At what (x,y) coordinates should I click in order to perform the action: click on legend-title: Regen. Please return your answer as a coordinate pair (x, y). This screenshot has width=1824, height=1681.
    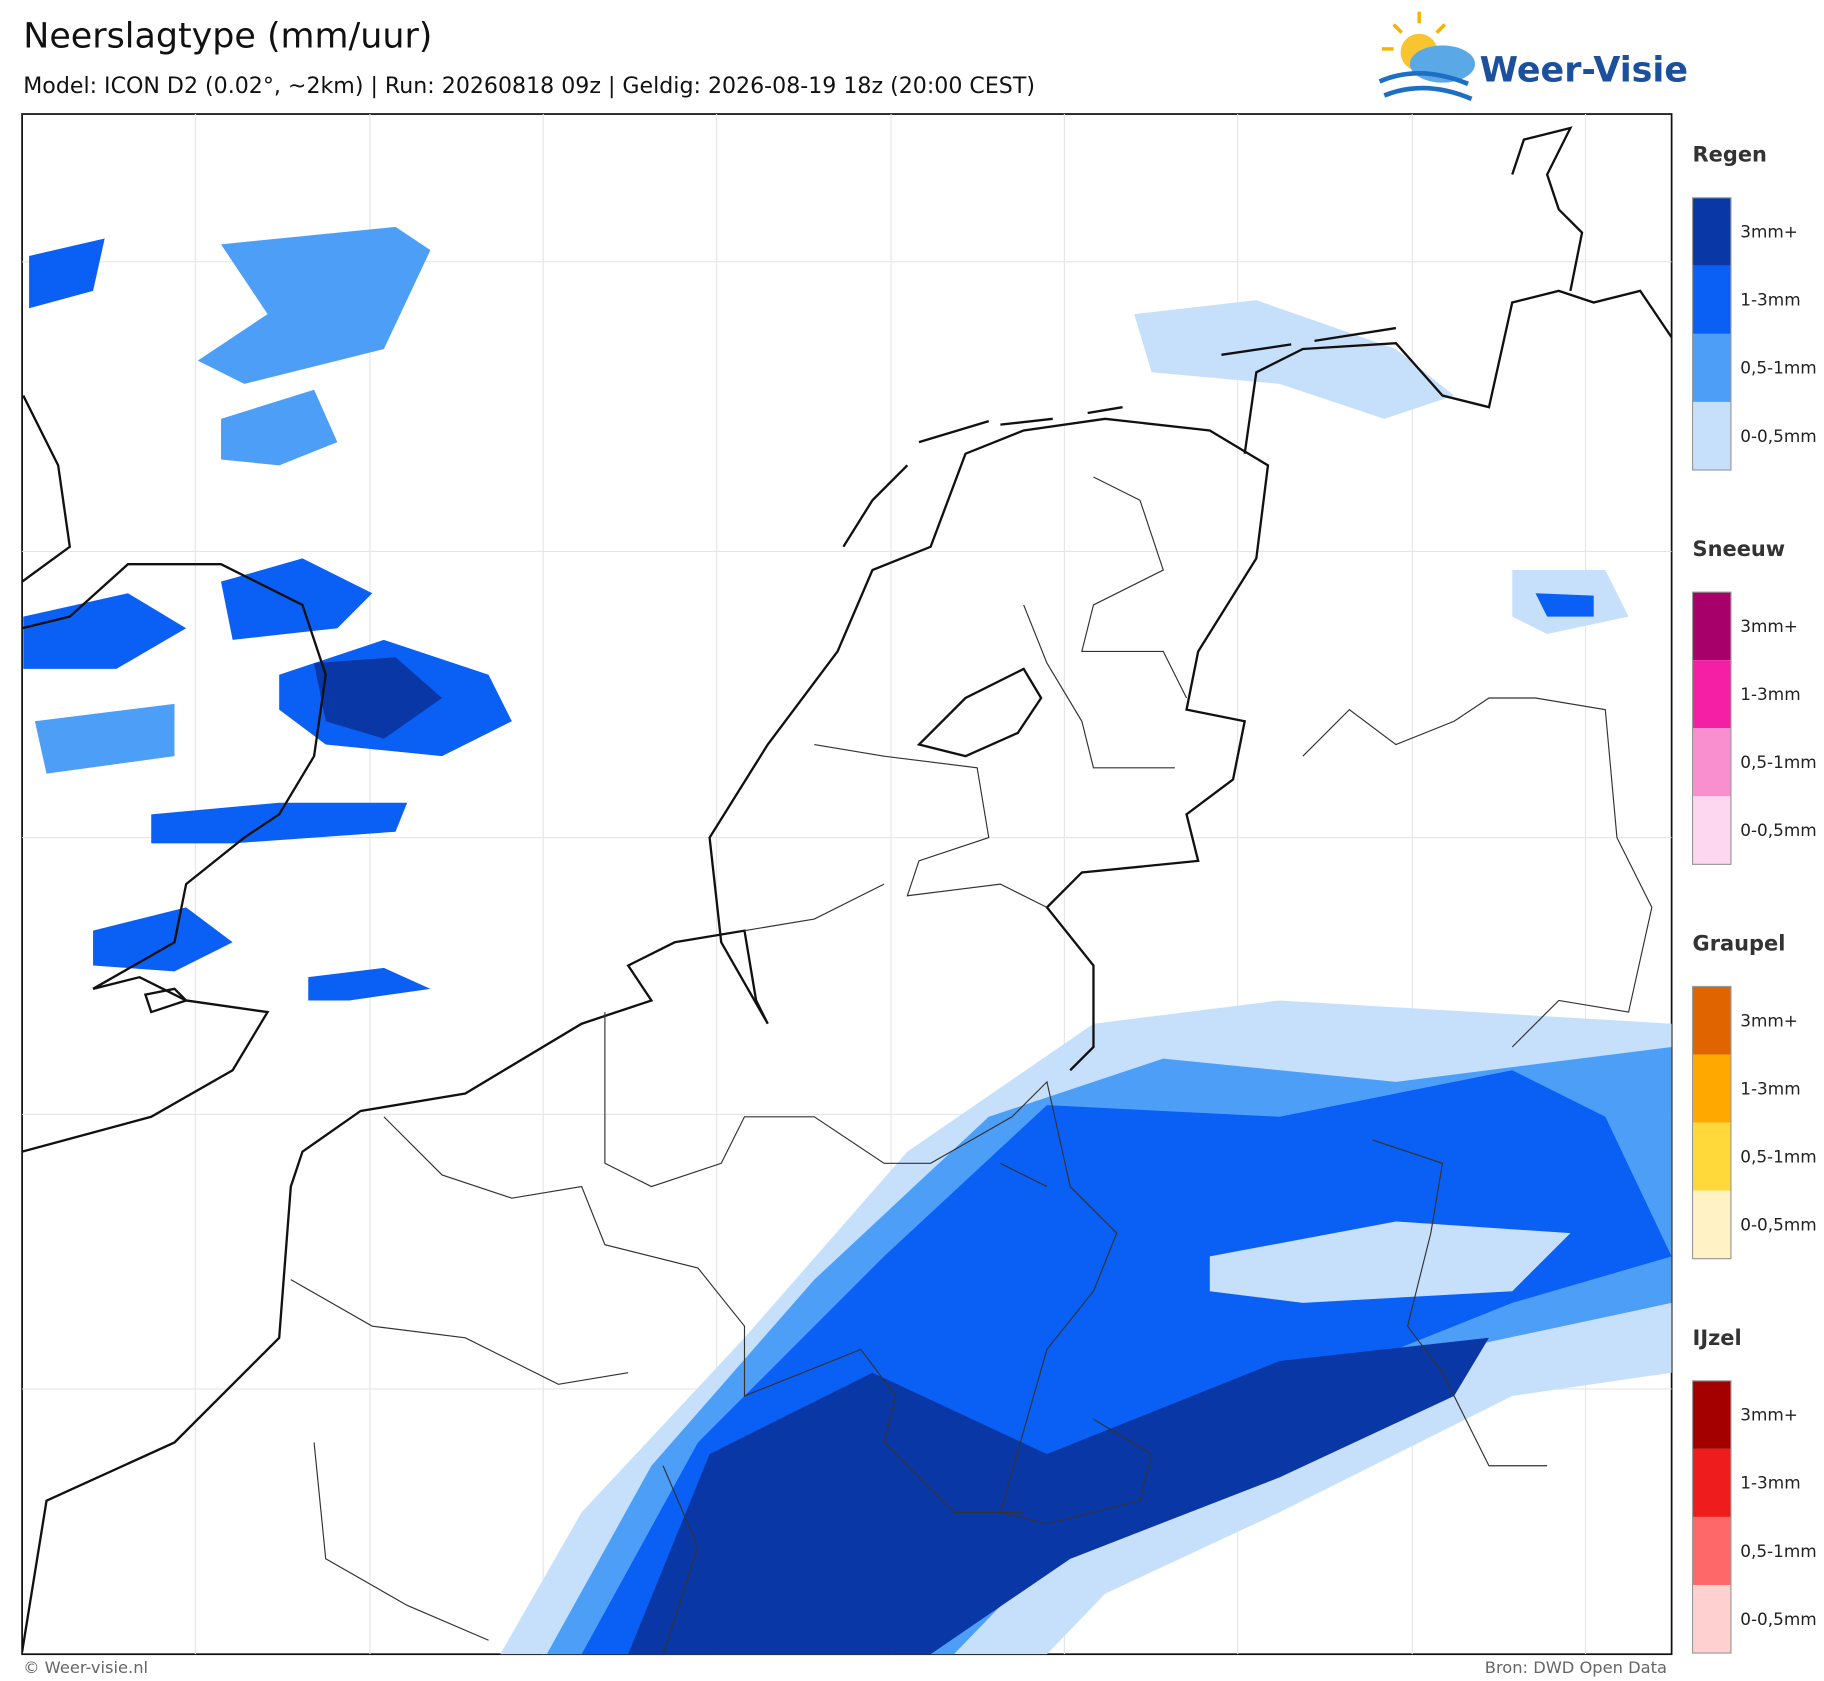
    Looking at the image, I should click on (1730, 155).